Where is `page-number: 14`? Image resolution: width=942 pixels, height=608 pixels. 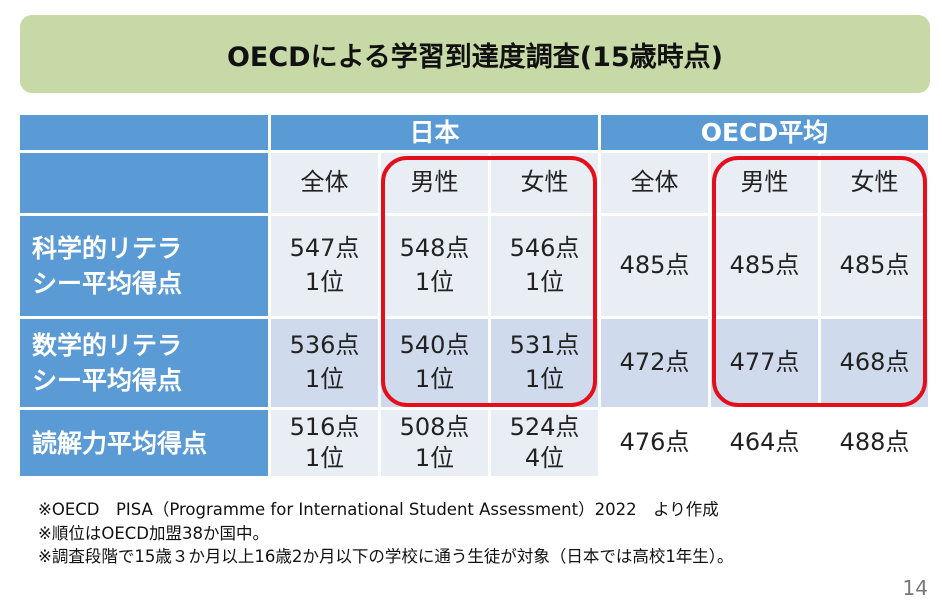
page-number: 14 is located at coordinates (915, 588).